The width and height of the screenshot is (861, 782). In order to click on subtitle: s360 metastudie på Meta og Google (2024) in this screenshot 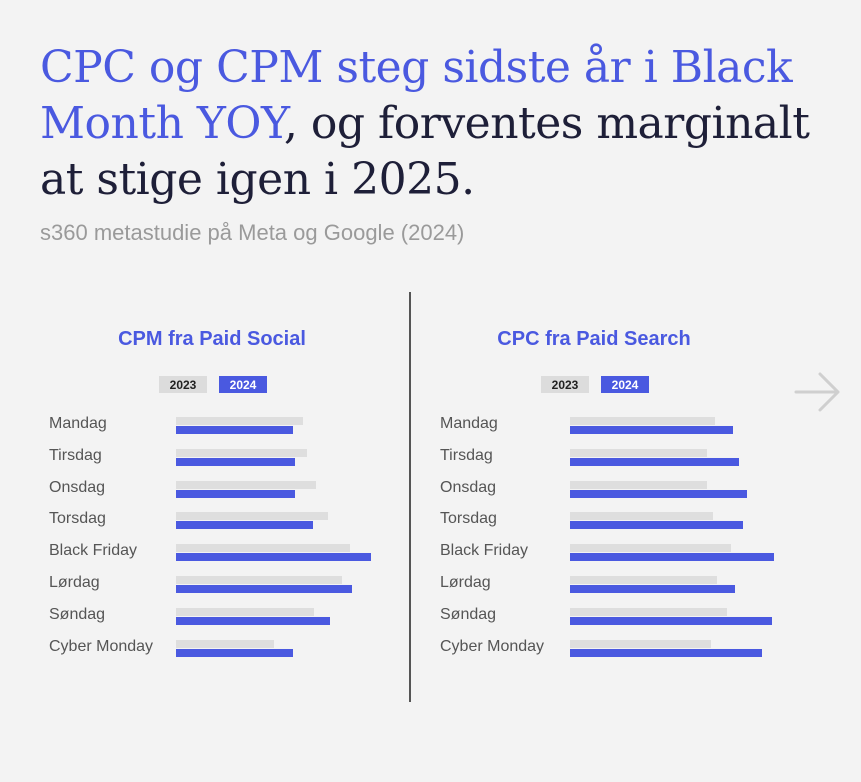, I will do `click(252, 232)`.